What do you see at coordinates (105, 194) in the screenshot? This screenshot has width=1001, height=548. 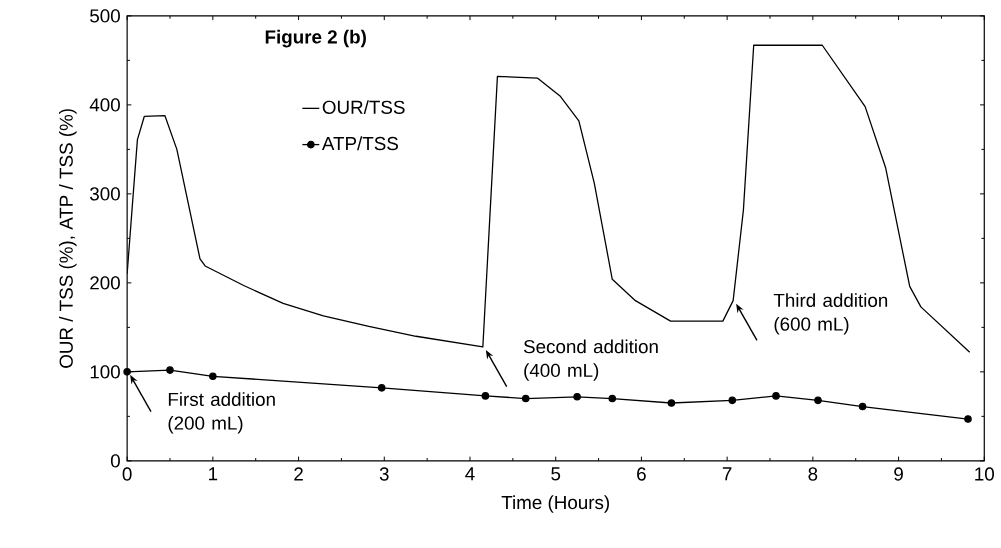 I see `y-tick-label: 300` at bounding box center [105, 194].